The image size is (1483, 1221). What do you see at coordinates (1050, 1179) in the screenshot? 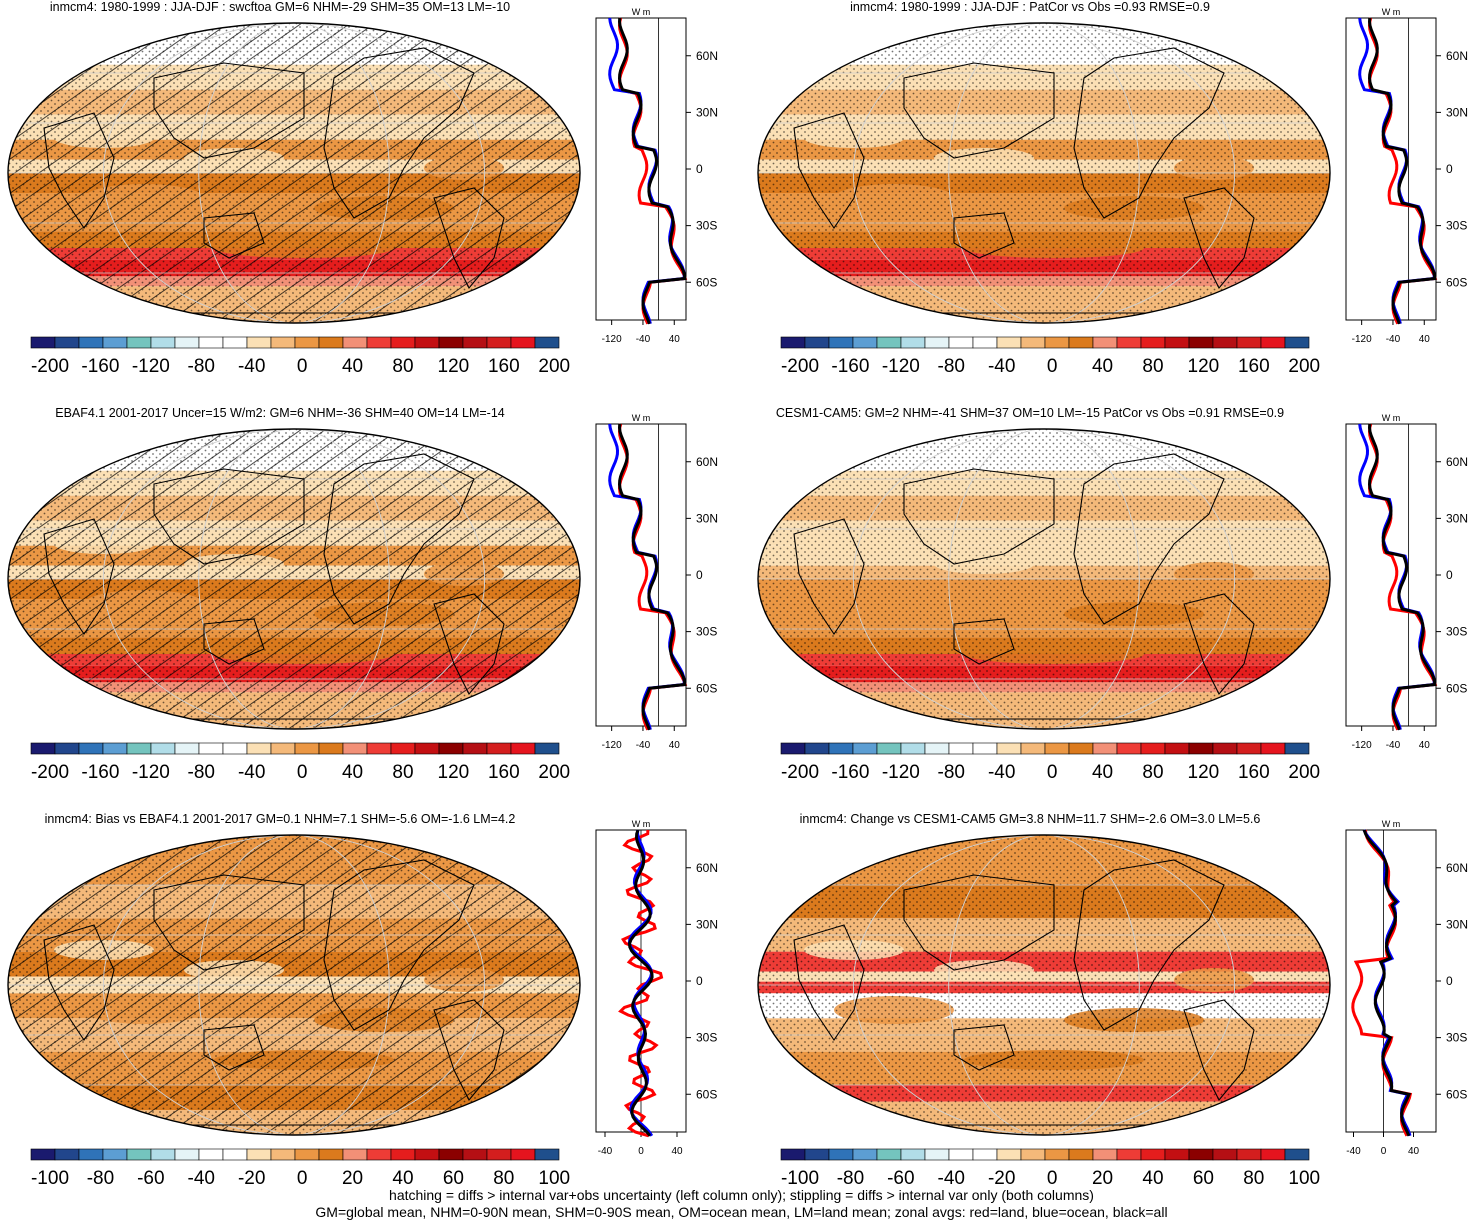
I see `colorbar-labels: -100 -80 -60 -40 -20 0 20 40 60 80 100` at bounding box center [1050, 1179].